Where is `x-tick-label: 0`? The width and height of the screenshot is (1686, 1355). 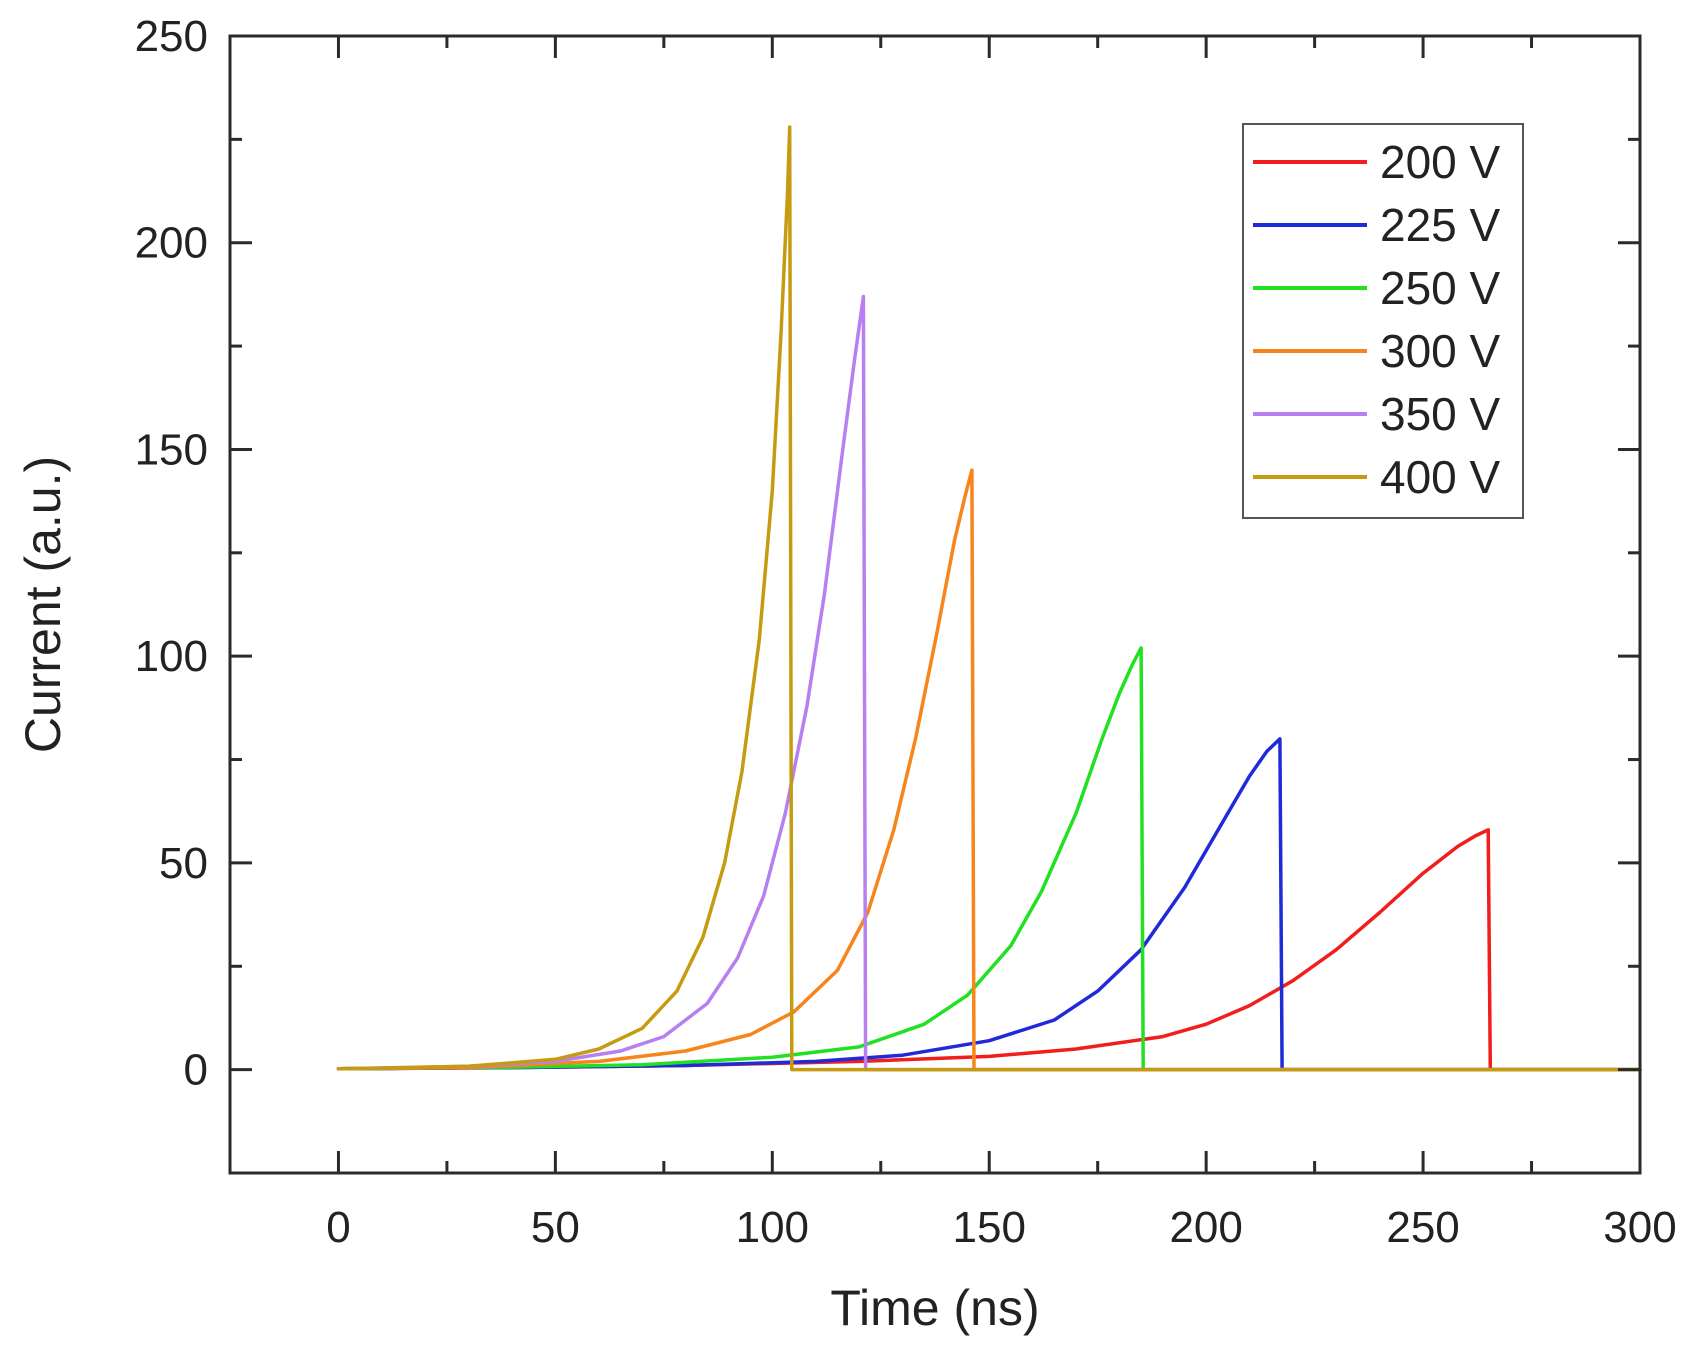
x-tick-label: 0 is located at coordinates (338, 1227).